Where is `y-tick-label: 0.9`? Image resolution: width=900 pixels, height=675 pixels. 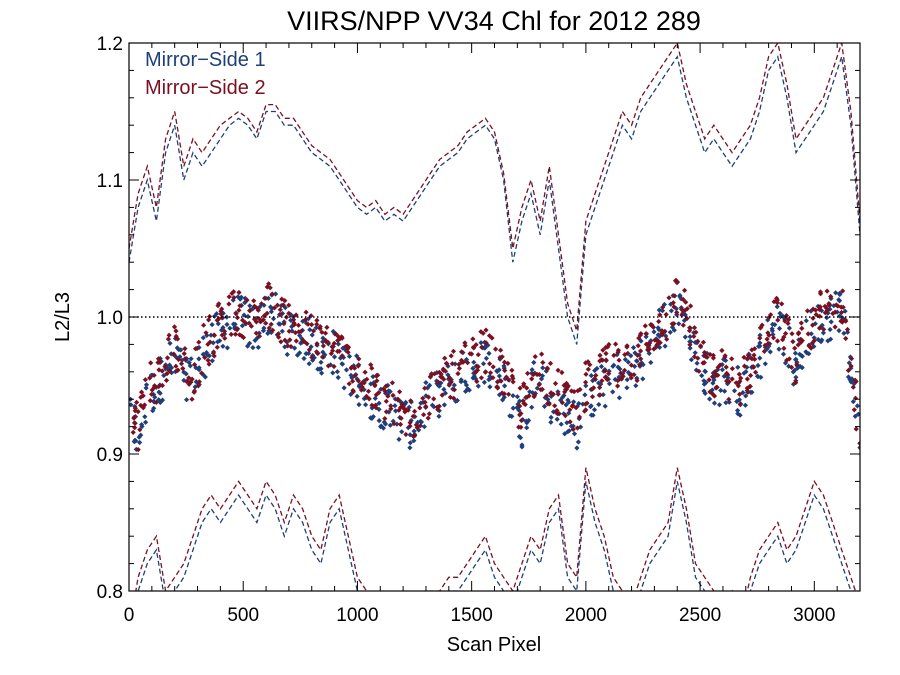
y-tick-label: 0.9 is located at coordinates (110, 455).